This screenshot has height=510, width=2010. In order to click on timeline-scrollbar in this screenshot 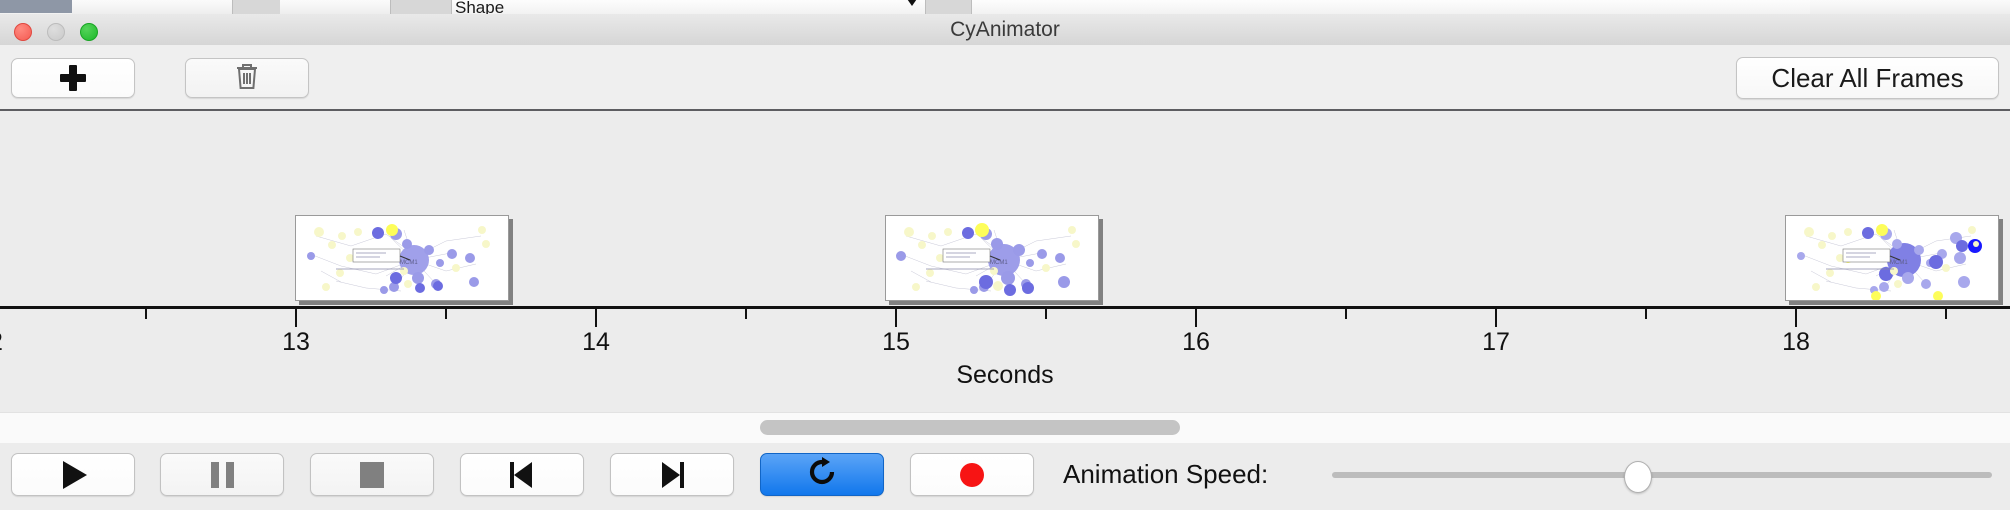, I will do `click(1005, 428)`.